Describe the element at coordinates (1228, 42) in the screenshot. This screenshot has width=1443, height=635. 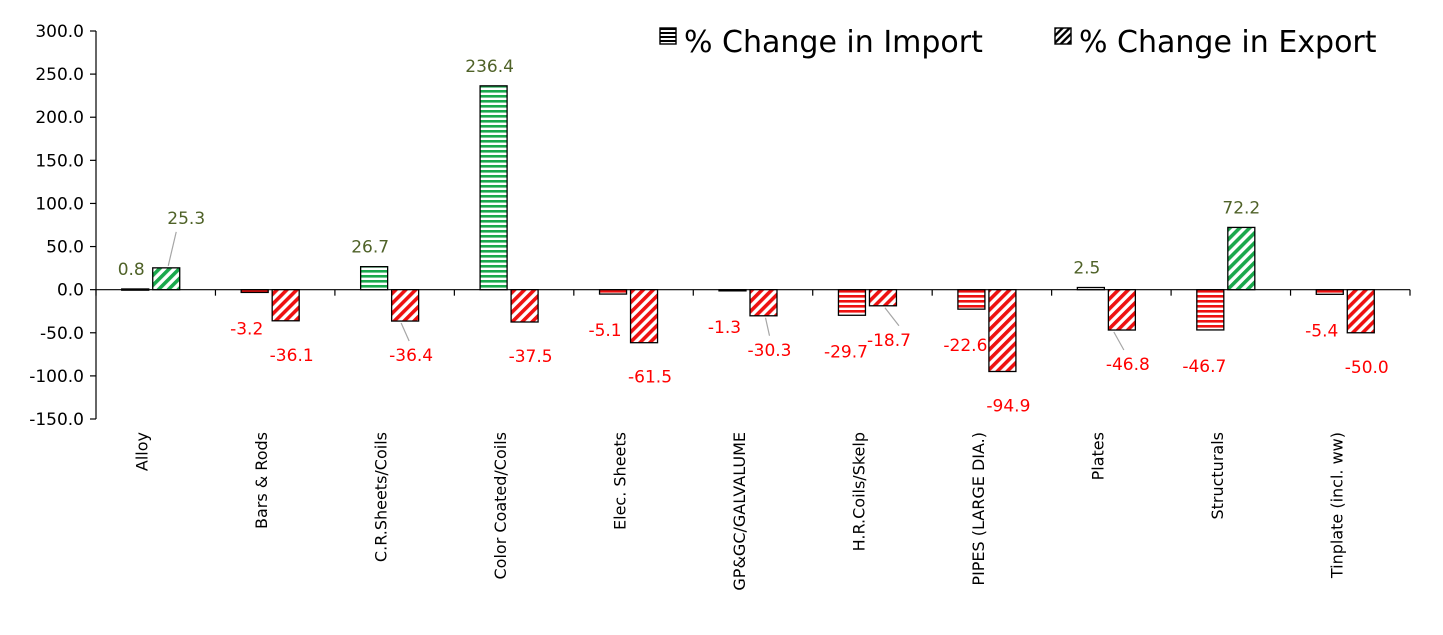
I see `legend-export-label: % Change in Export` at that location.